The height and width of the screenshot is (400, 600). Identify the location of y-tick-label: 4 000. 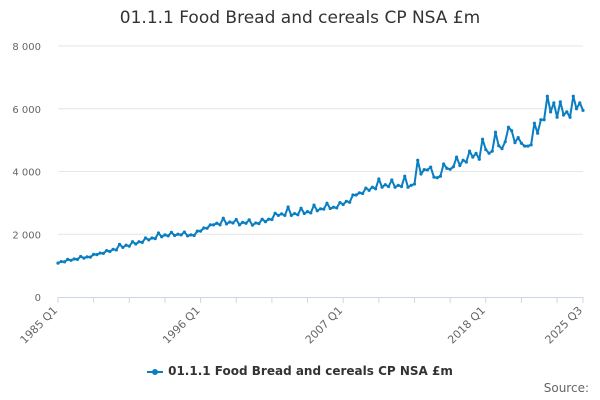
(26, 173).